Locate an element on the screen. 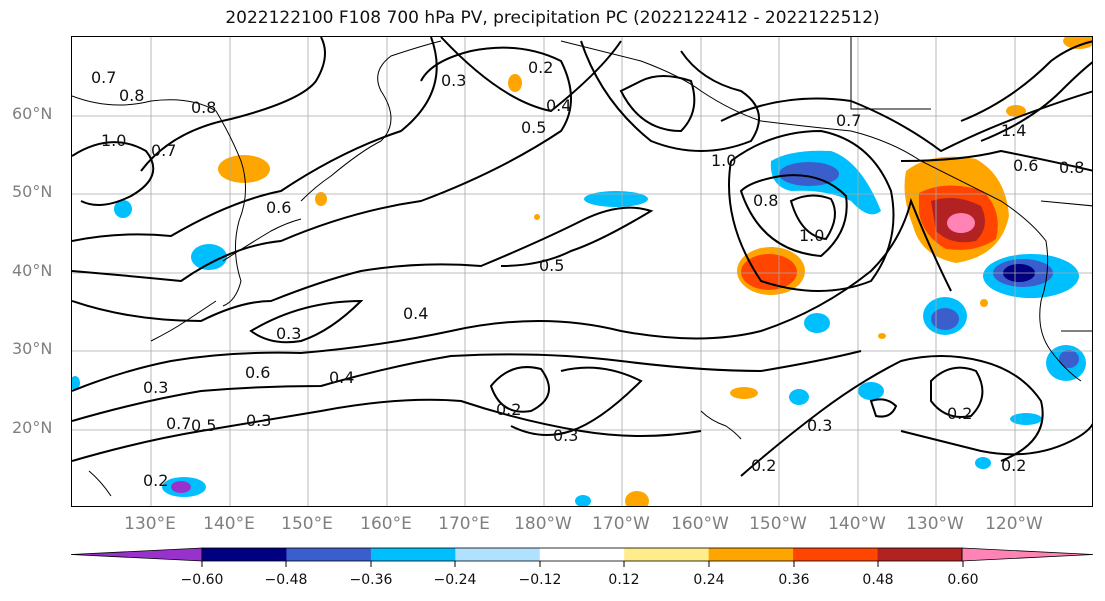 The image size is (1105, 601). latitude-label-30n: 30°N is located at coordinates (32, 348).